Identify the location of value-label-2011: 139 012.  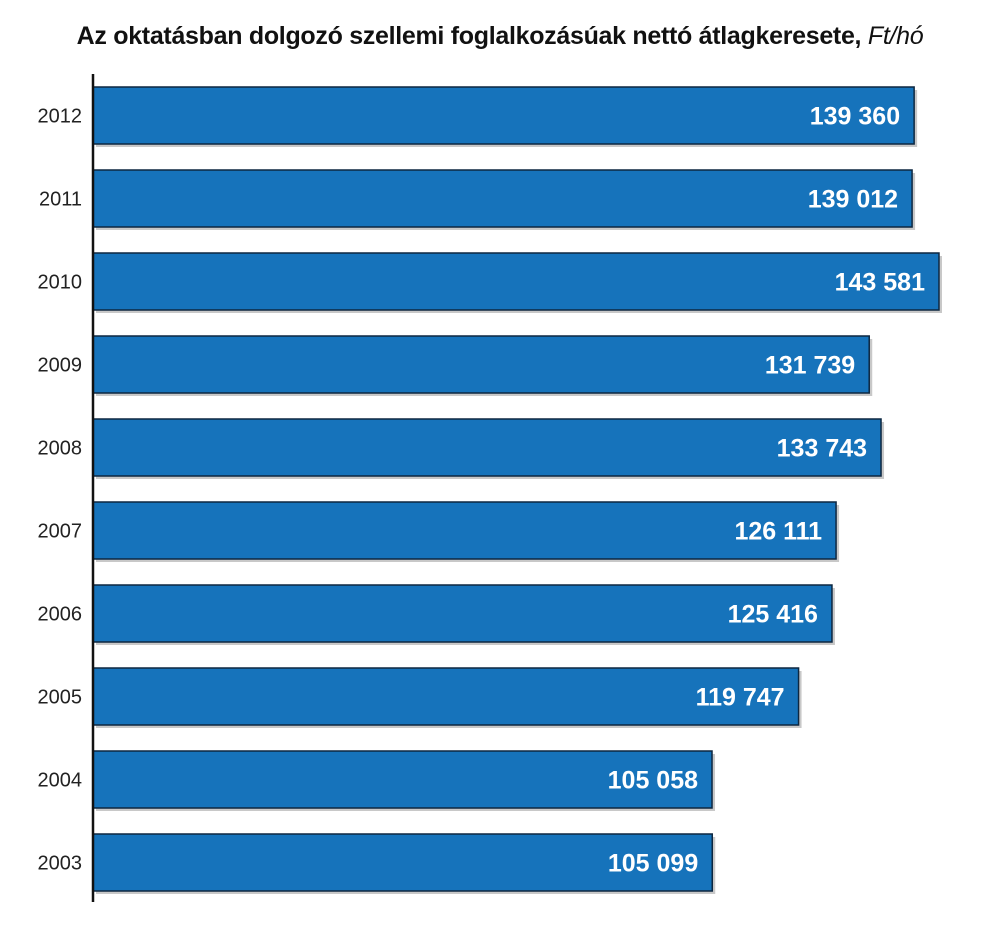
(853, 200).